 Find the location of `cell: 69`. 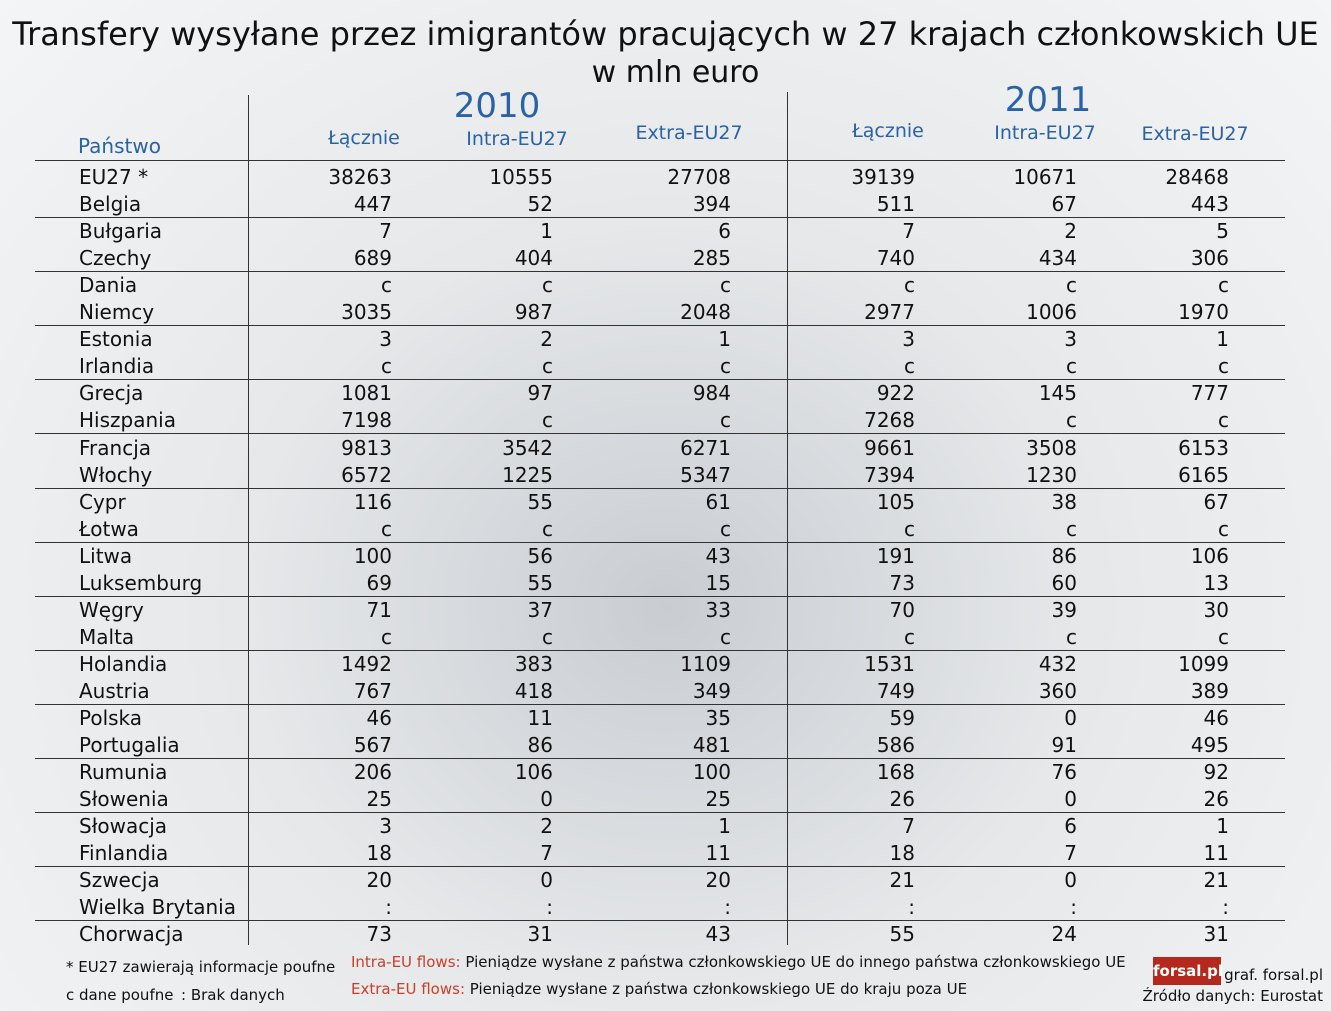

cell: 69 is located at coordinates (379, 582).